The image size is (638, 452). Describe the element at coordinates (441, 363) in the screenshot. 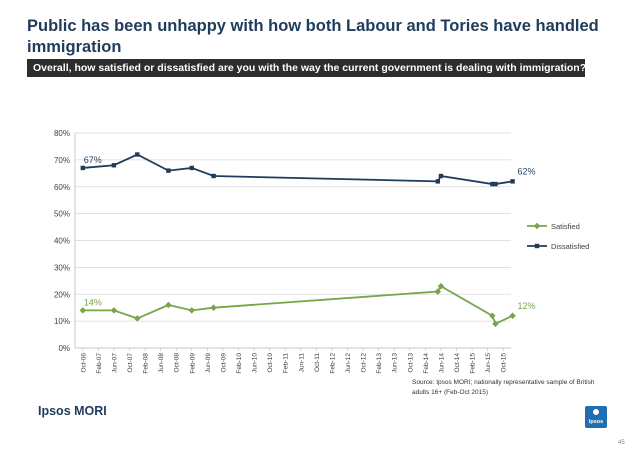

I see `x-tick-label: Jun-14` at that location.